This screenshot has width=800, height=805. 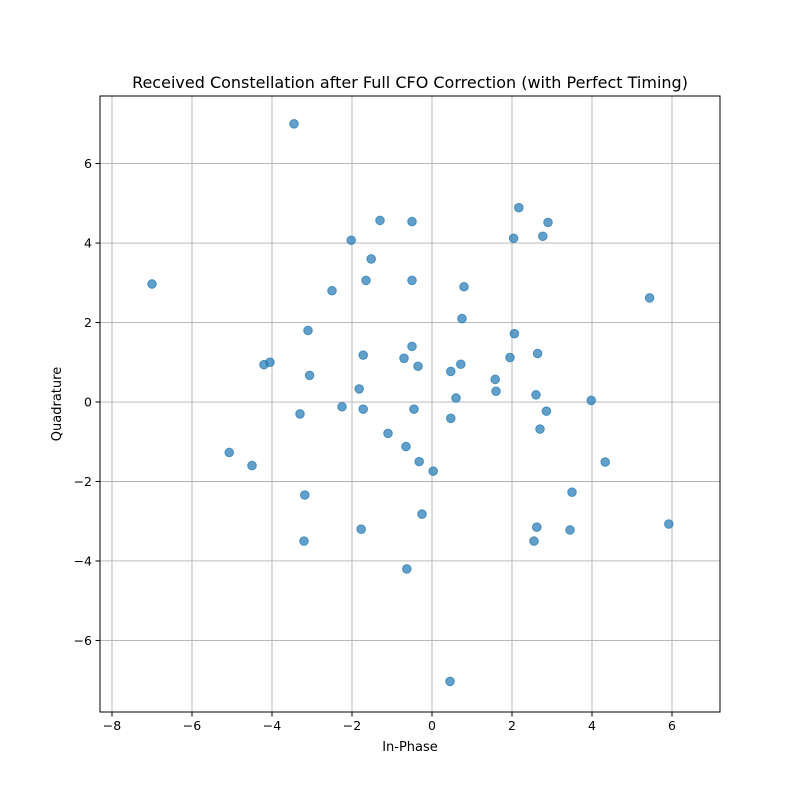 I want to click on y-tick-label: −4, so click(x=83, y=560).